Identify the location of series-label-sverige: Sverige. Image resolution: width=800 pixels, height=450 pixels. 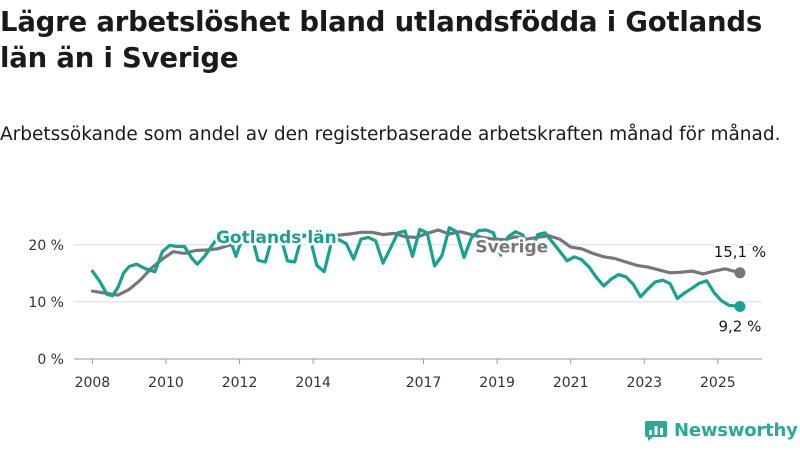
(511, 247).